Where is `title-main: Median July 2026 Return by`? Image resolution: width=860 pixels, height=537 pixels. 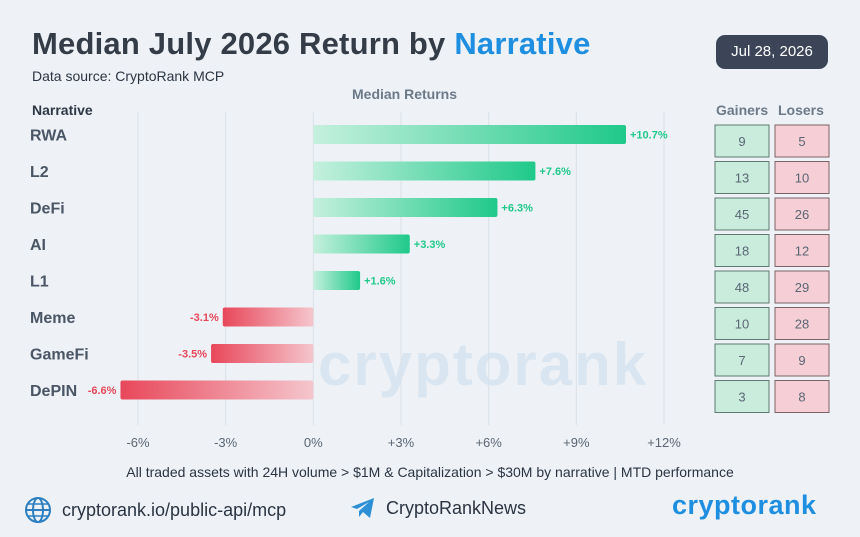 title-main: Median July 2026 Return by is located at coordinates (243, 43).